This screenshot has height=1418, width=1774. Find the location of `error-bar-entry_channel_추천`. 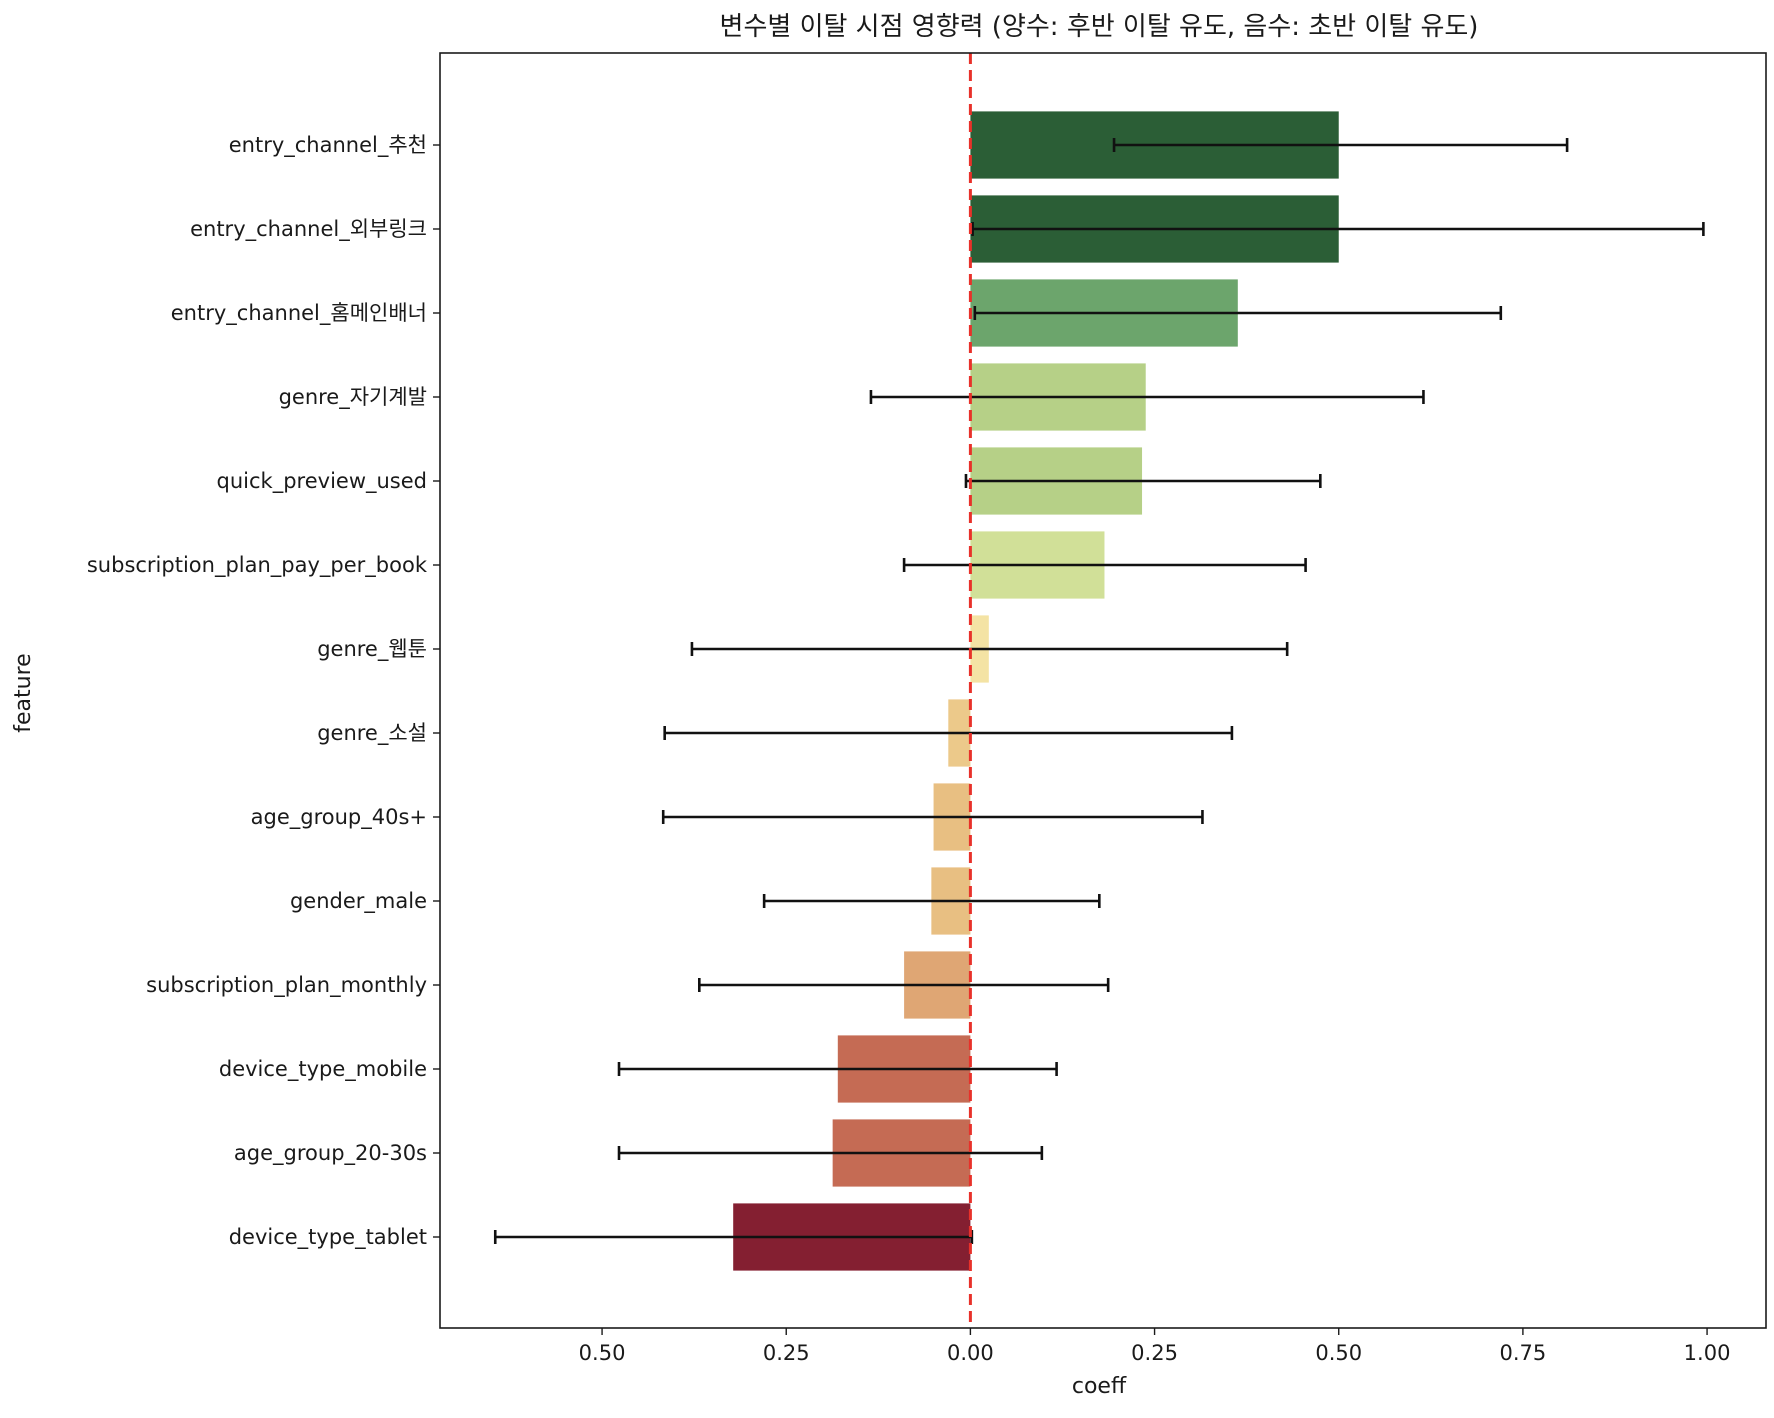

error-bar-entry_channel_추천 is located at coordinates (1340, 145).